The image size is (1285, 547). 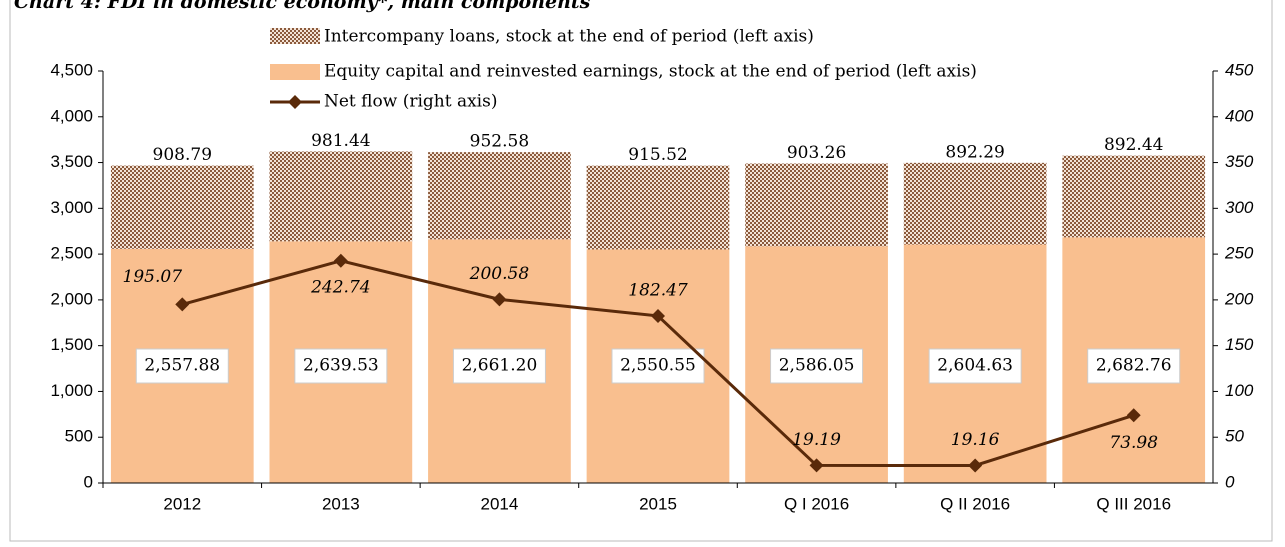 I want to click on loans-label: 952.58, so click(x=499, y=142).